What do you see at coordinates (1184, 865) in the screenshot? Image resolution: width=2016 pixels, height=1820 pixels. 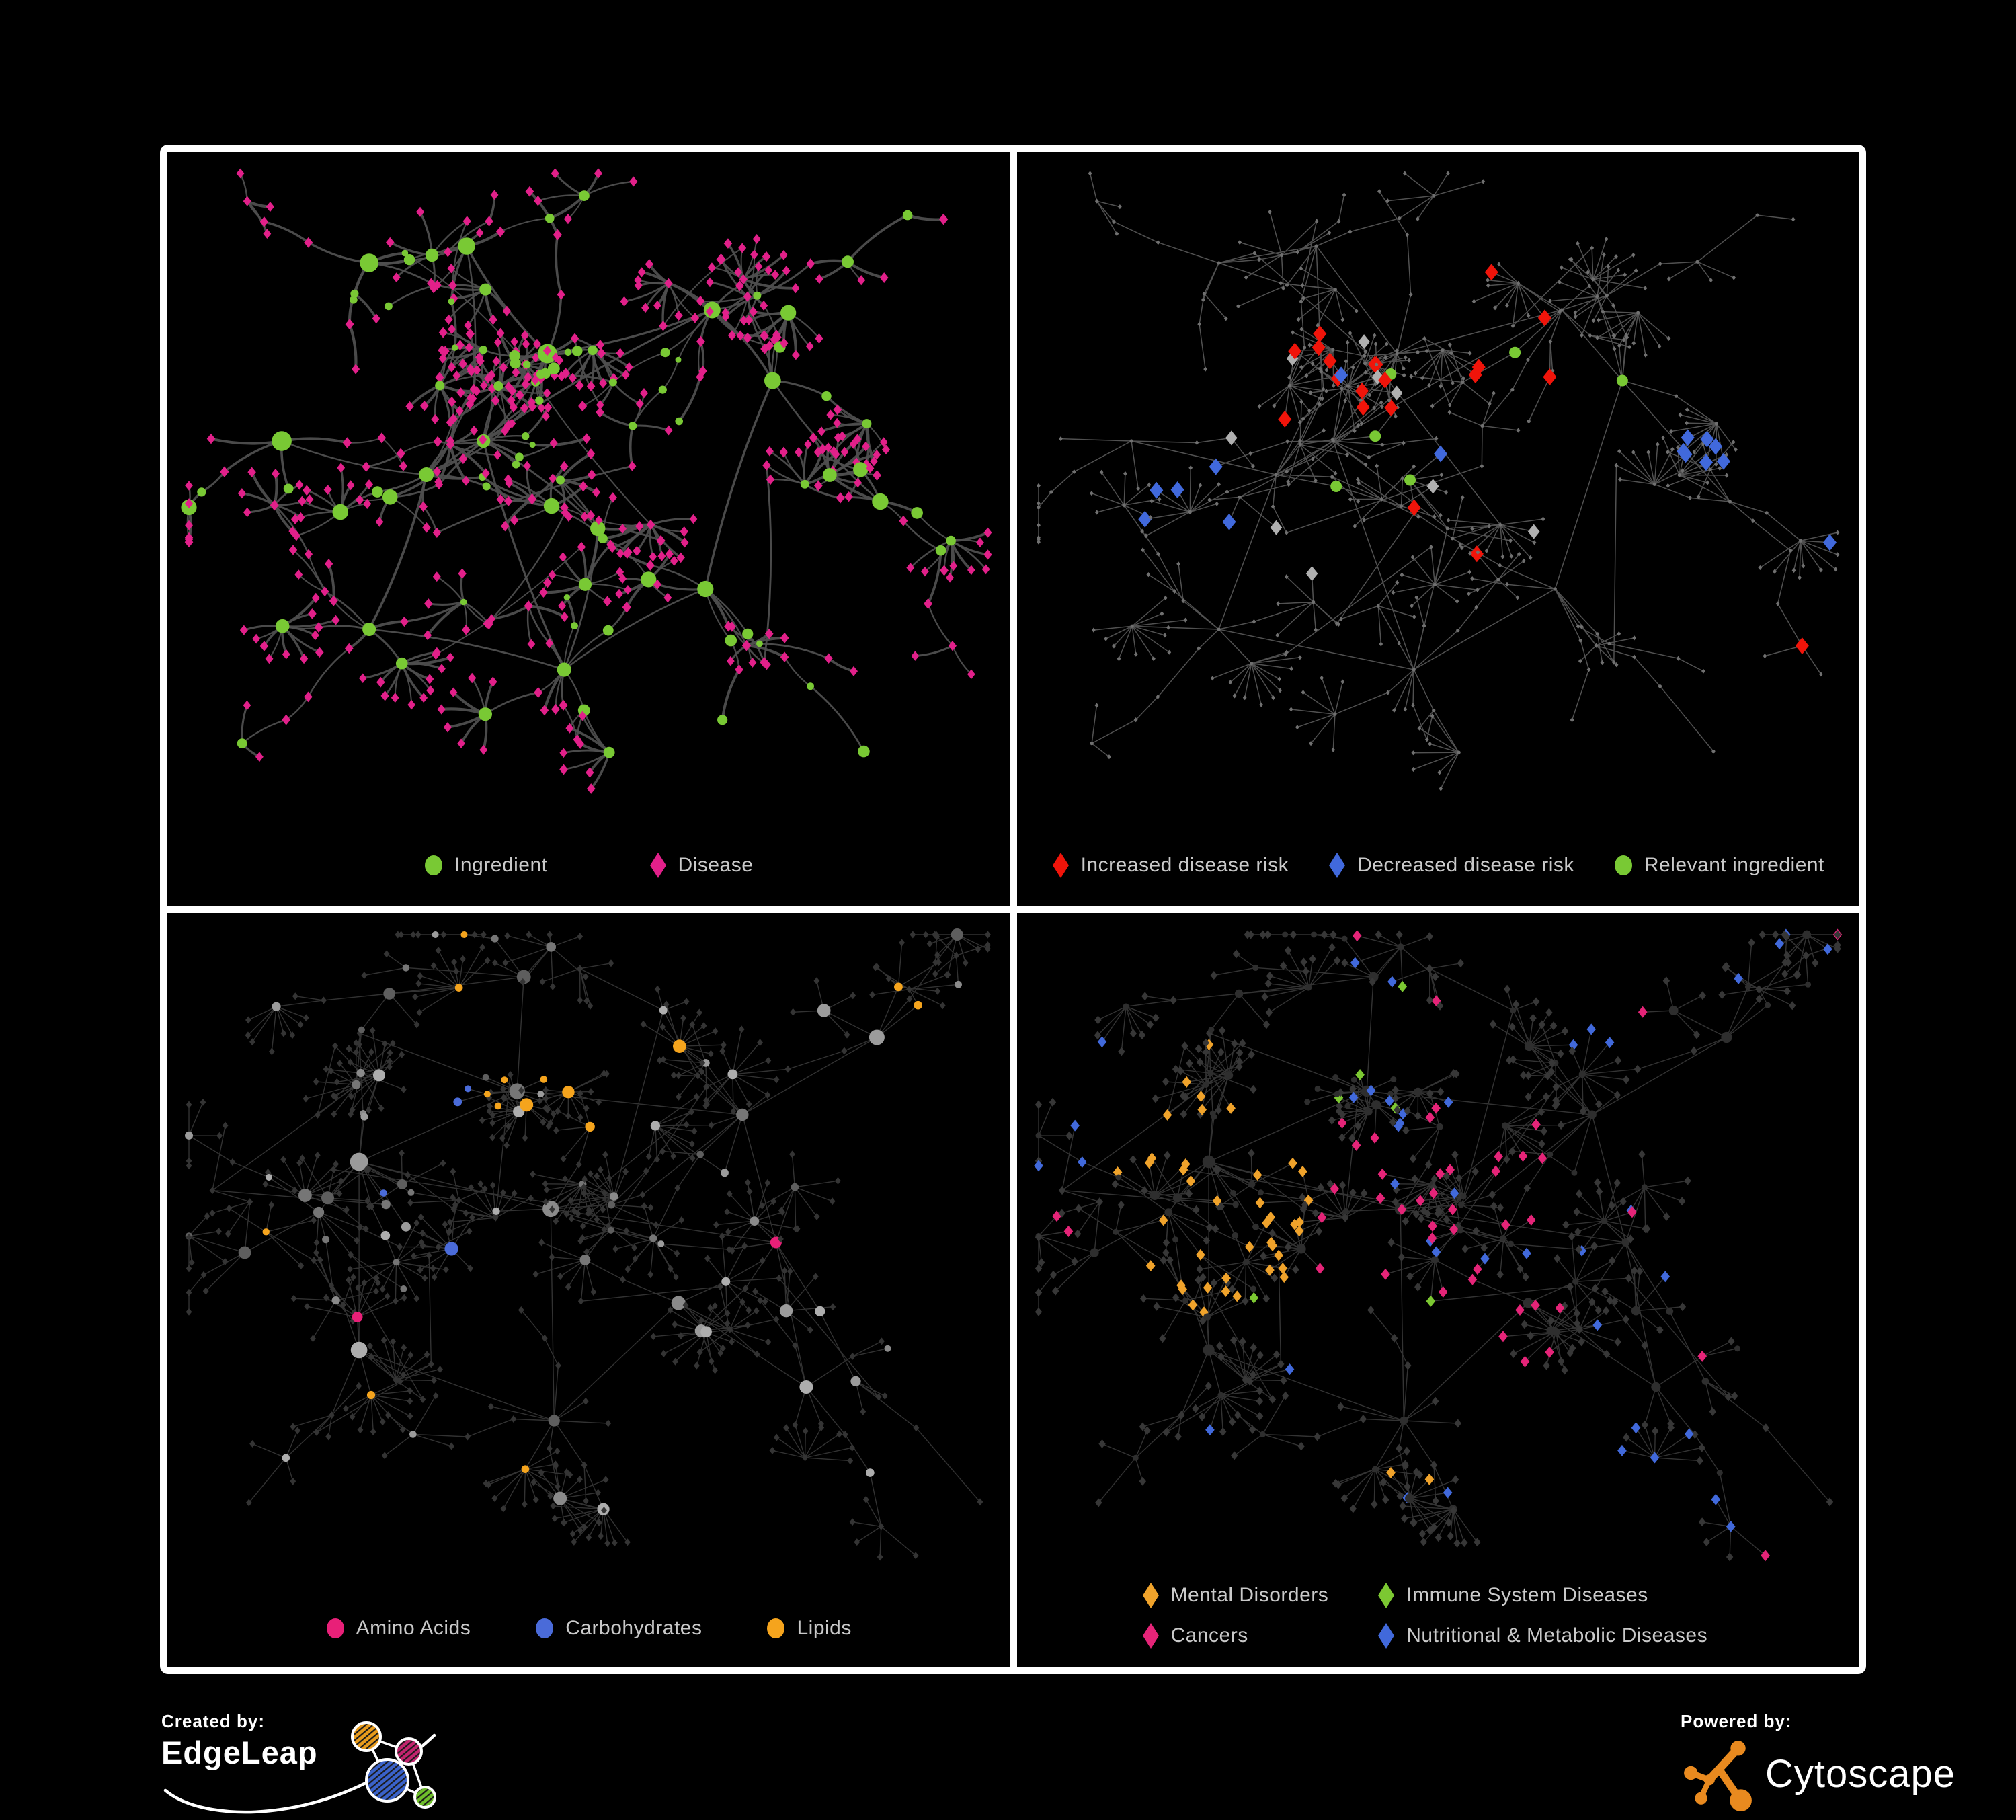 I see `legend-label: Increased disease risk` at bounding box center [1184, 865].